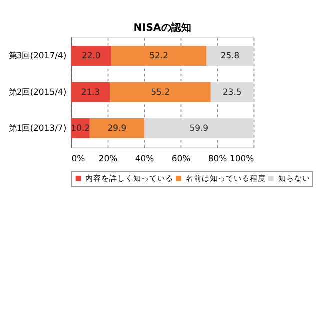 The image size is (320, 320). Describe the element at coordinates (242, 158) in the screenshot. I see `x-tick-label: 100%` at that location.